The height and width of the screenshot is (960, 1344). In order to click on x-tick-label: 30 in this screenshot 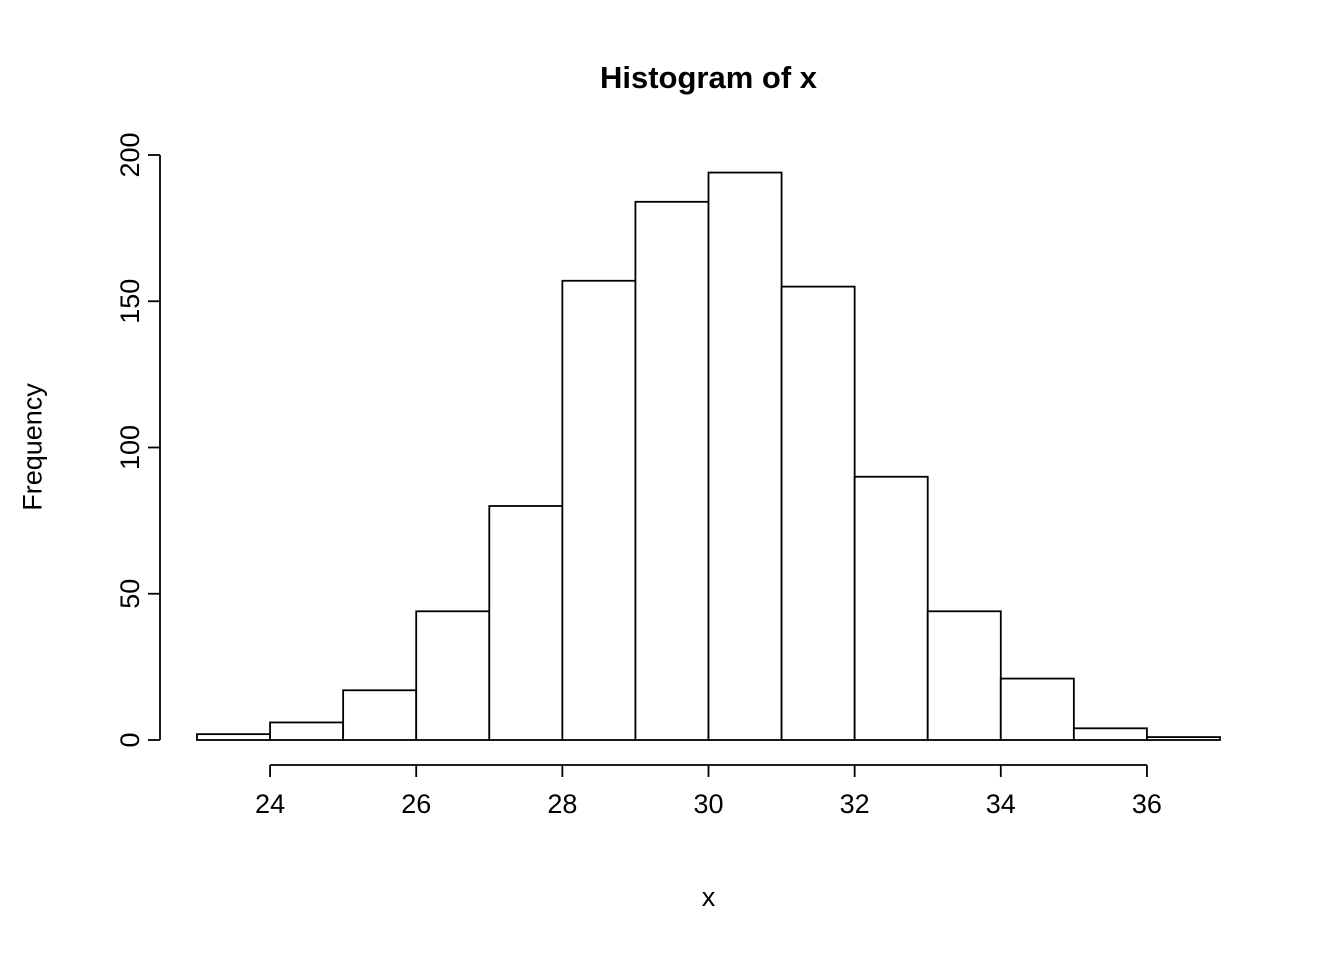, I will do `click(708, 804)`.